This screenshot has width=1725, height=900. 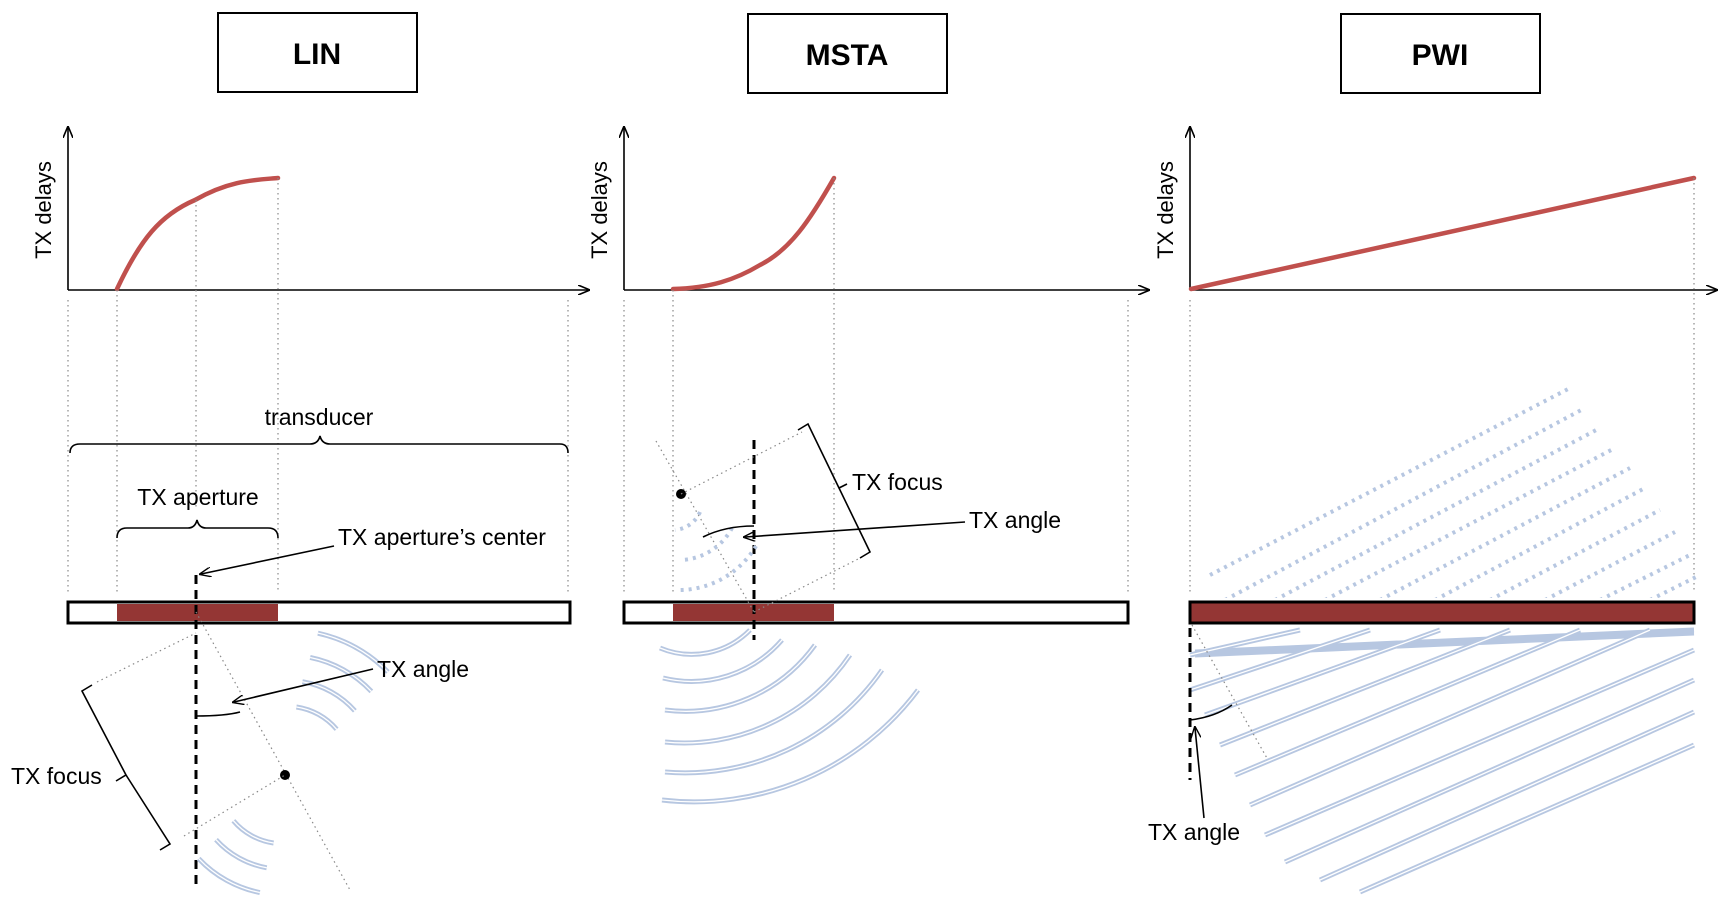 I want to click on msta-title: MSTA, so click(x=847, y=55).